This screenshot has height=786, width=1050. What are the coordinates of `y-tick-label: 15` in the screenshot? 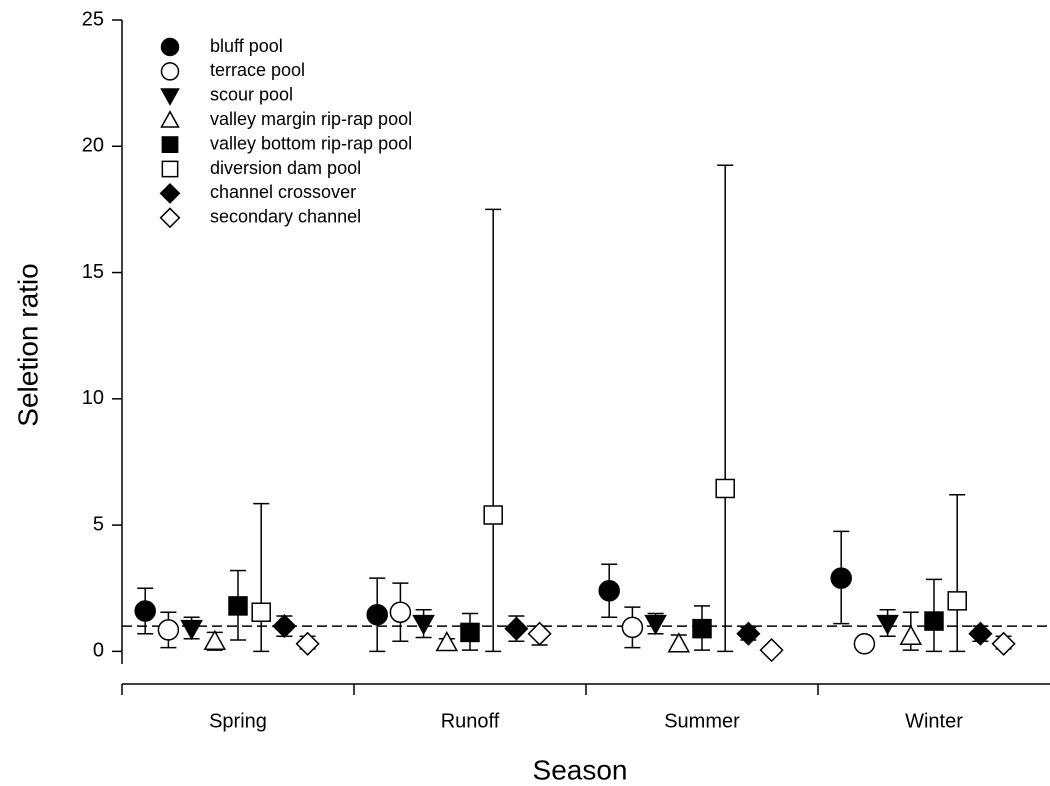 It's located at (93, 272).